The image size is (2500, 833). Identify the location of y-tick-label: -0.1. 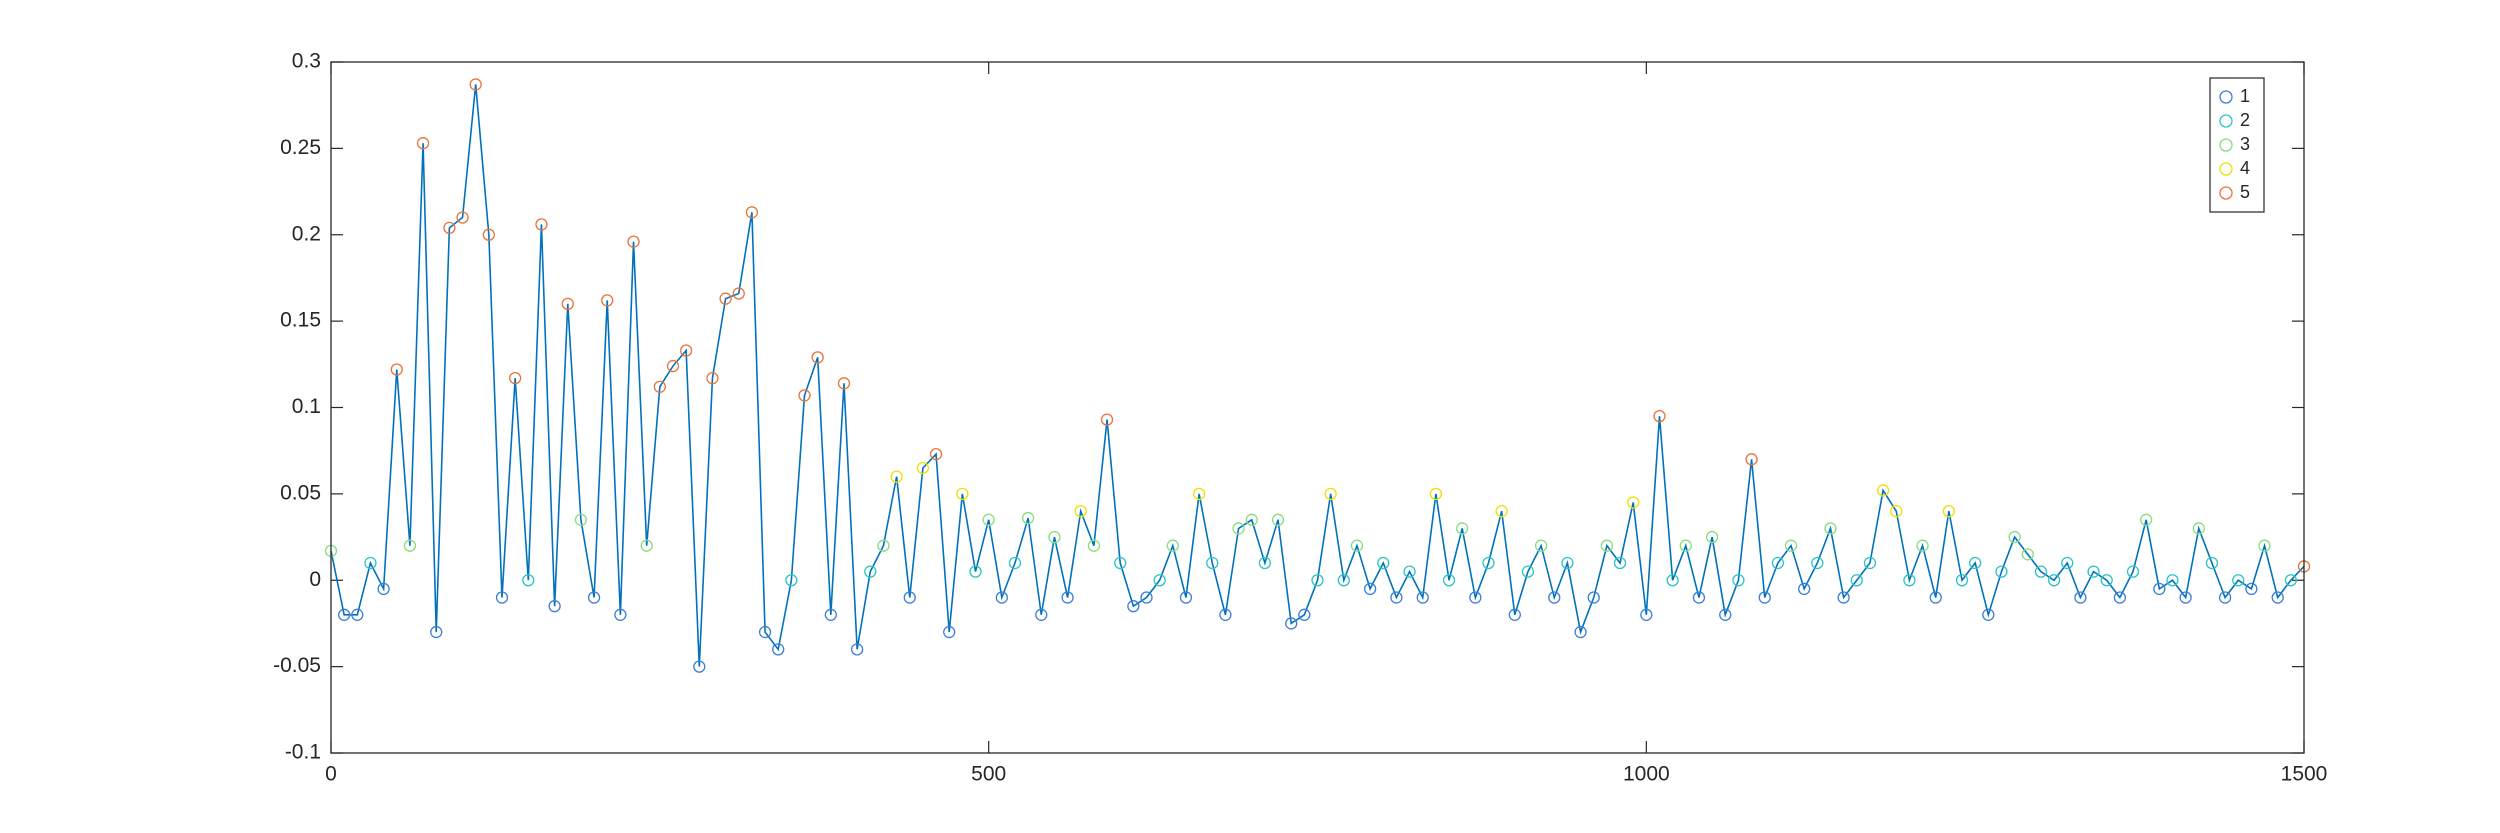
(303, 752).